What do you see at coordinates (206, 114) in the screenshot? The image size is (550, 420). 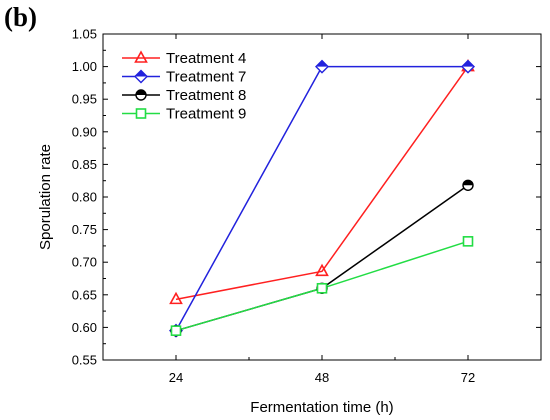 I see `legend-label-treatment-9: Treatment 9` at bounding box center [206, 114].